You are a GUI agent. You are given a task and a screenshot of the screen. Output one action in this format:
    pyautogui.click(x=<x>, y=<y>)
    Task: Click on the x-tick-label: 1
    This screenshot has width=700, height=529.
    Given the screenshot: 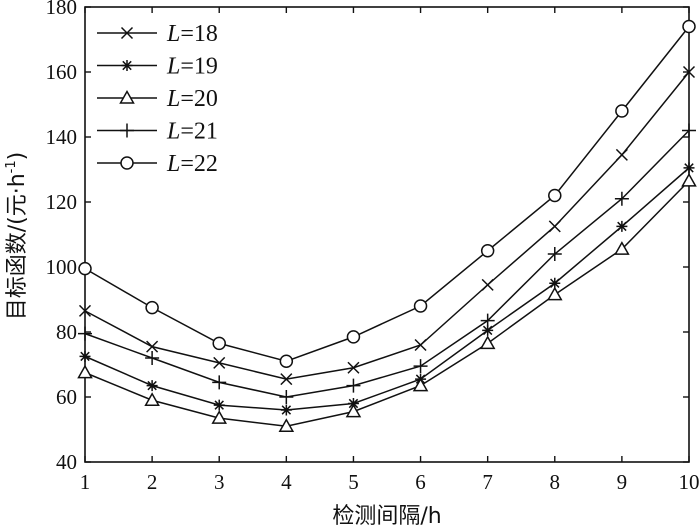 What is the action you would take?
    pyautogui.click(x=85, y=482)
    